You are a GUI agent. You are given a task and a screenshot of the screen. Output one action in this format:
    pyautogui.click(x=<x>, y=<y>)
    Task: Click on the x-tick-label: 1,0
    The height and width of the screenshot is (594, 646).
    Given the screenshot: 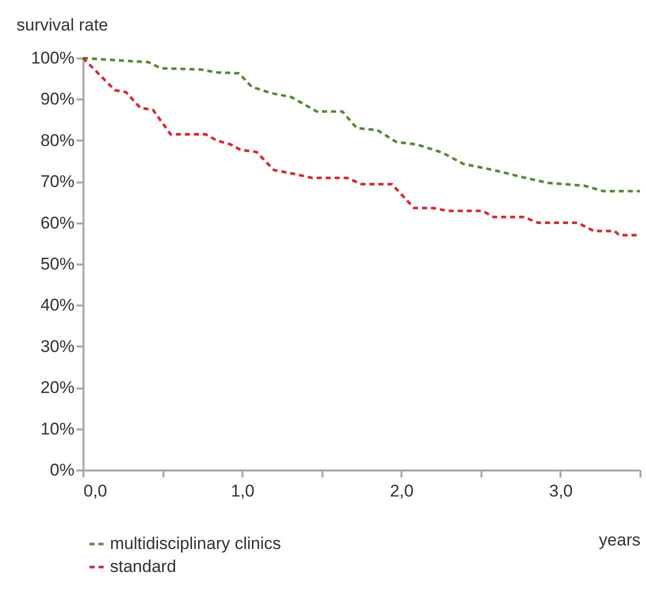 What is the action you would take?
    pyautogui.click(x=242, y=491)
    